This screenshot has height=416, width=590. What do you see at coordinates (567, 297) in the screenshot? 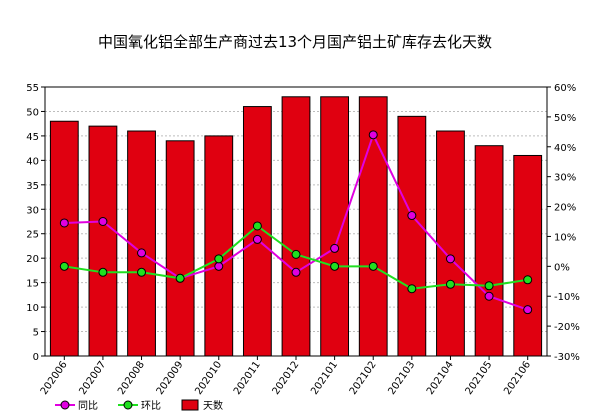
I see `right-axis-tick-label: -10%` at bounding box center [567, 297].